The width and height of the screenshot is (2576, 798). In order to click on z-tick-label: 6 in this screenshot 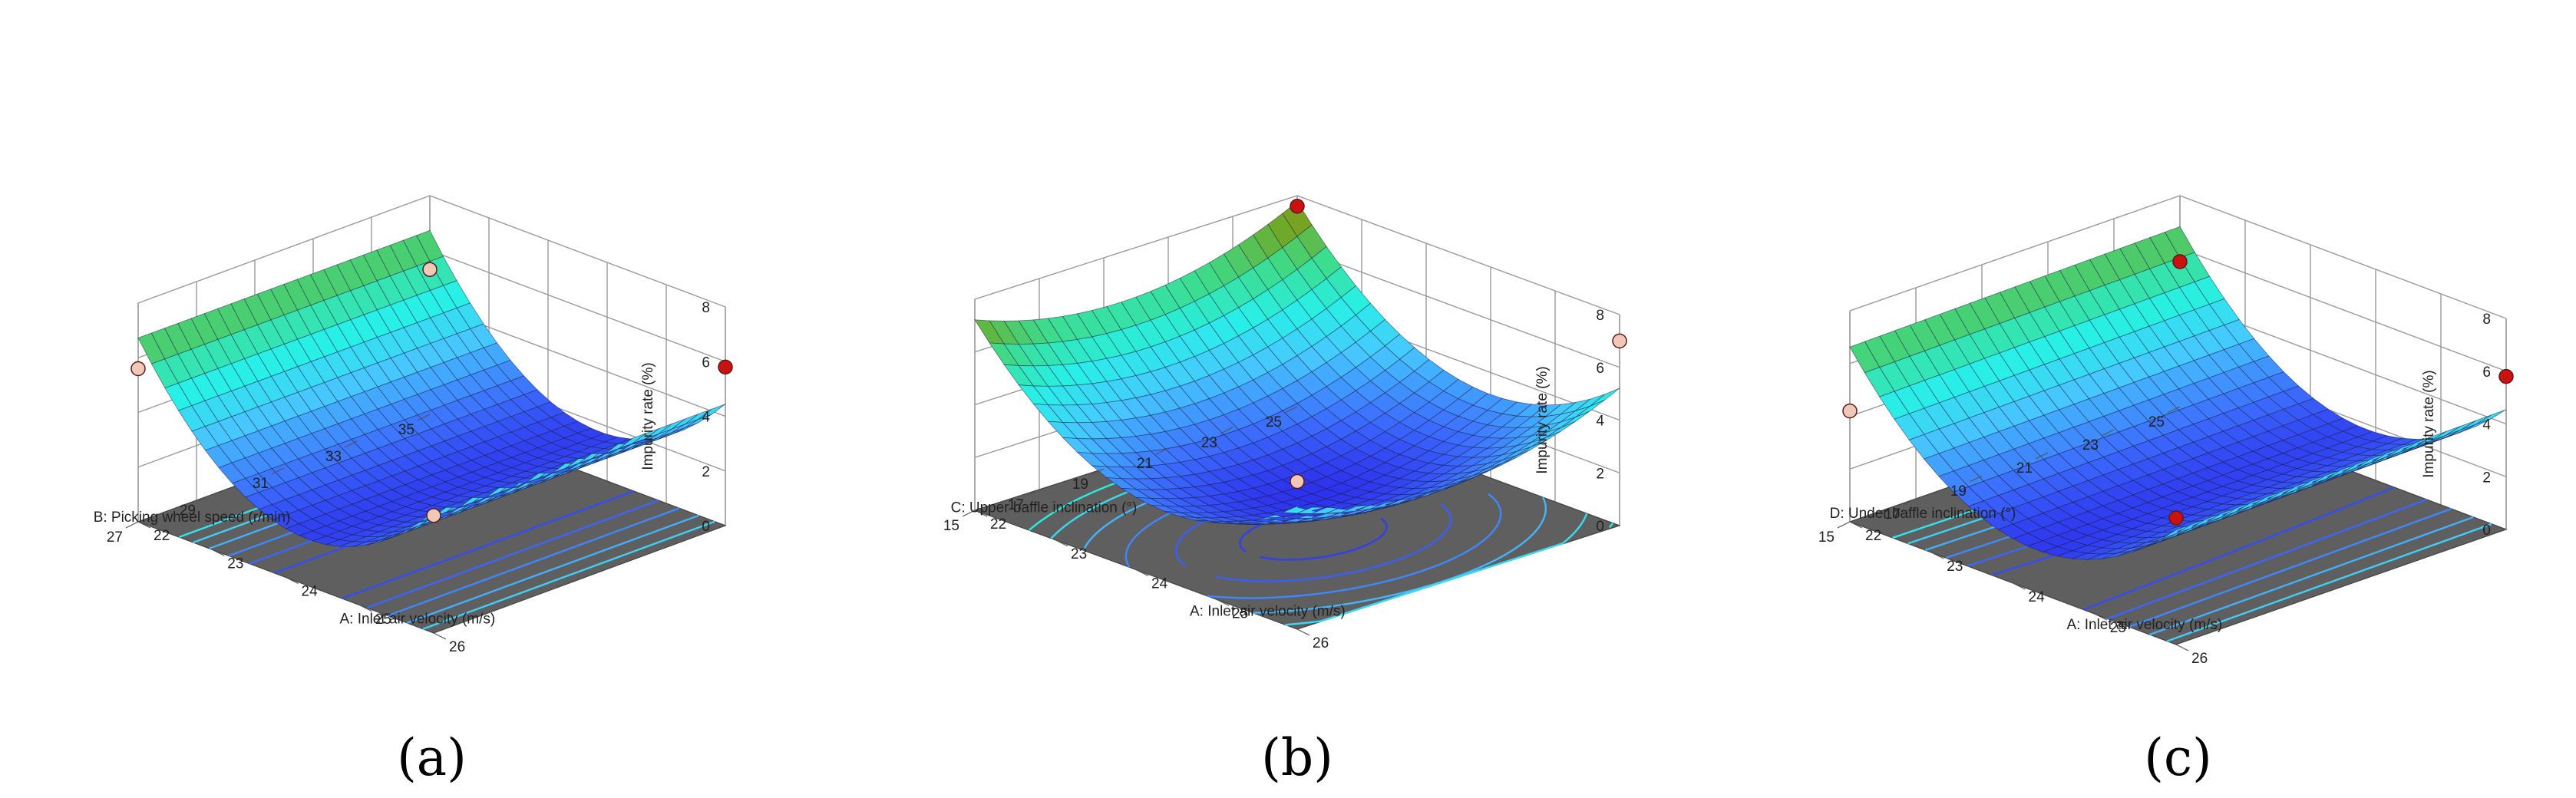, I will do `click(706, 362)`.